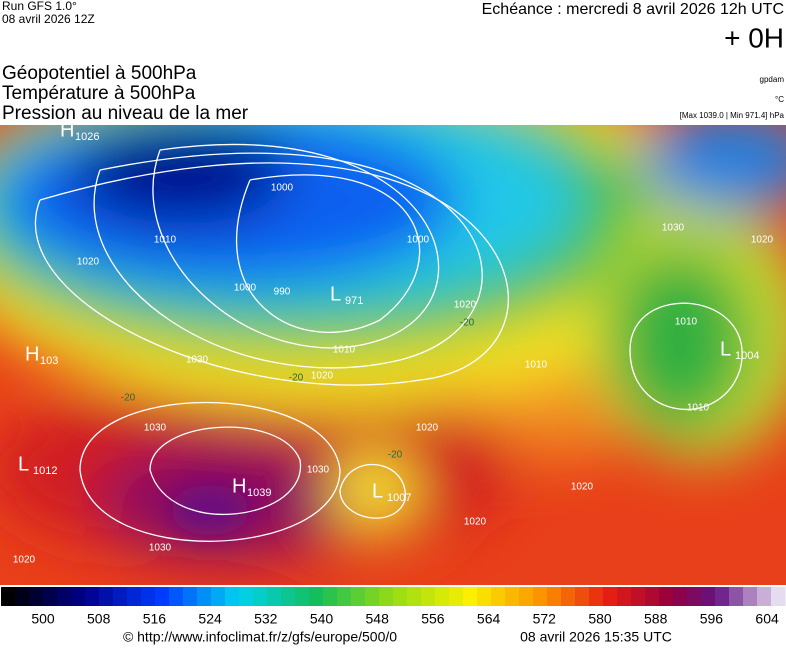  Describe the element at coordinates (155, 619) in the screenshot. I see `colorbar-label: 516` at that location.